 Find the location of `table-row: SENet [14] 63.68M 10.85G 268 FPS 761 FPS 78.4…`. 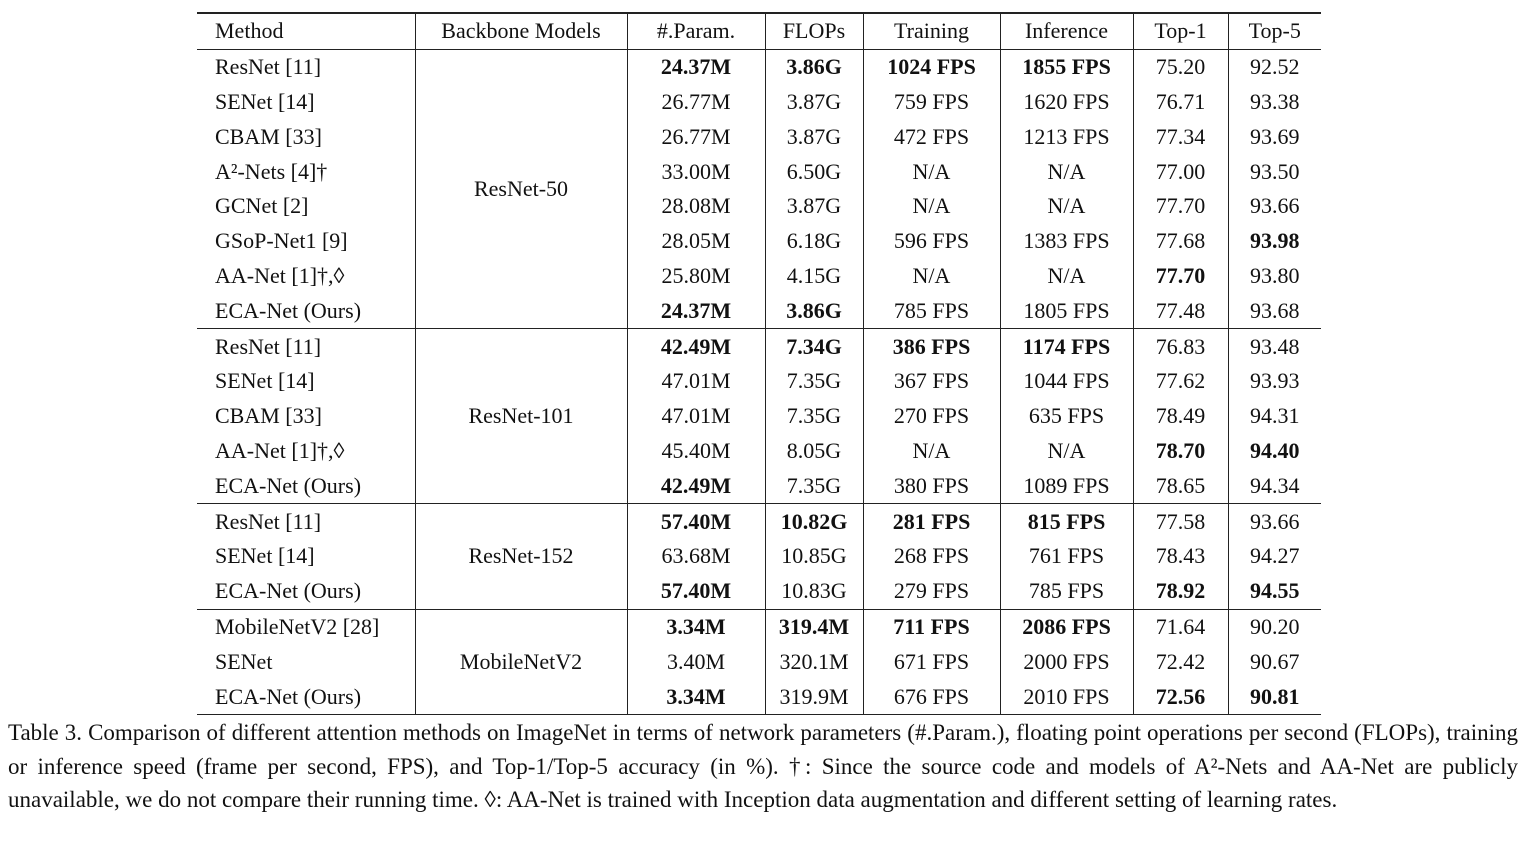

table-row: SENet [14] 63.68M 10.85G 268 FPS 761 FPS 78.4… is located at coordinates (759, 556).